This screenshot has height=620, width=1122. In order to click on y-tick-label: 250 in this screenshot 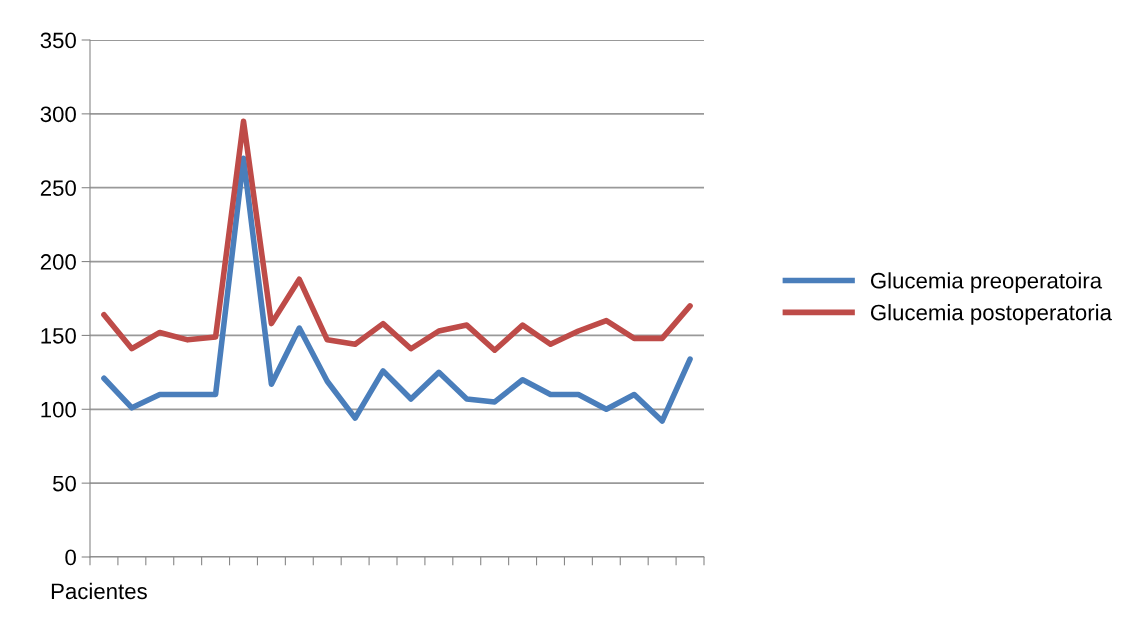, I will do `click(58, 188)`.